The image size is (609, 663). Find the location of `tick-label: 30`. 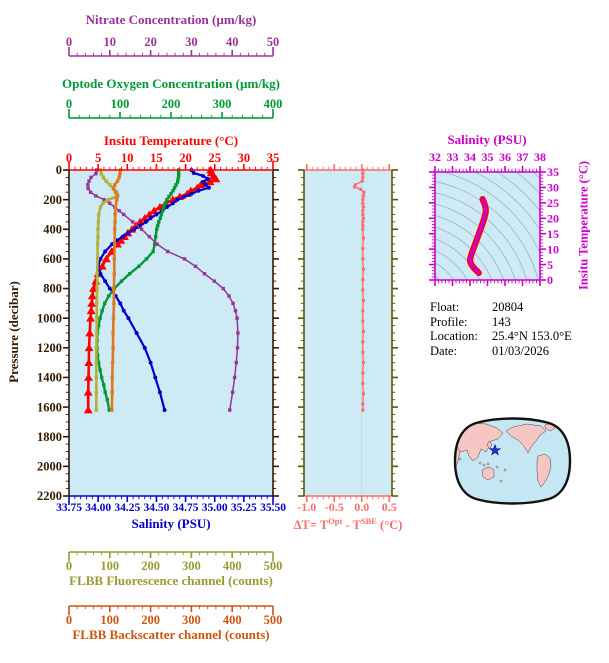

tick-label: 30 is located at coordinates (244, 158).